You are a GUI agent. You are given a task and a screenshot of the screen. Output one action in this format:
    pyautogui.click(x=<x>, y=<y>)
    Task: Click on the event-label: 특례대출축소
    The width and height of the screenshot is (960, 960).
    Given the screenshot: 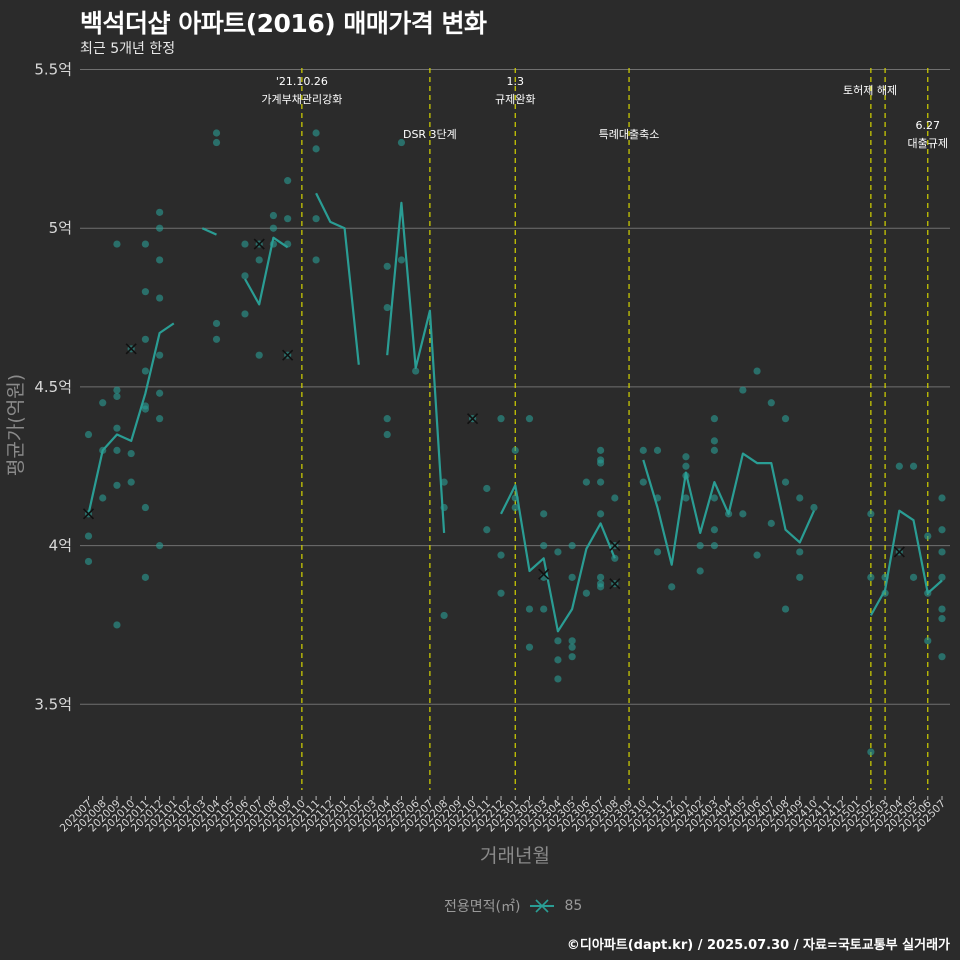 What is the action you would take?
    pyautogui.click(x=629, y=134)
    